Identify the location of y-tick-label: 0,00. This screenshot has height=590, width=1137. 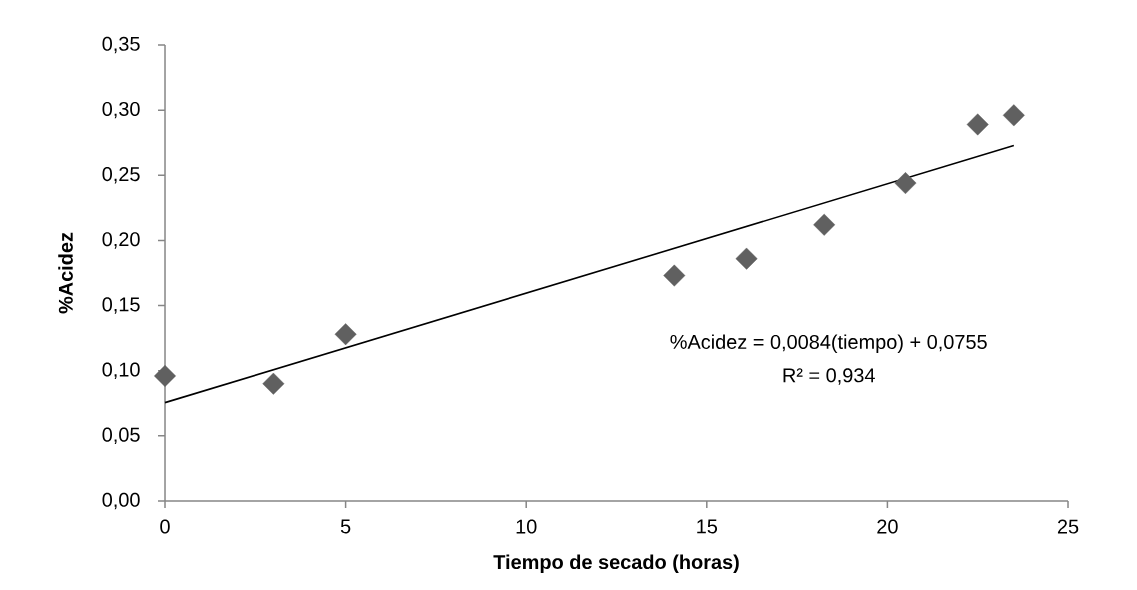
(121, 501).